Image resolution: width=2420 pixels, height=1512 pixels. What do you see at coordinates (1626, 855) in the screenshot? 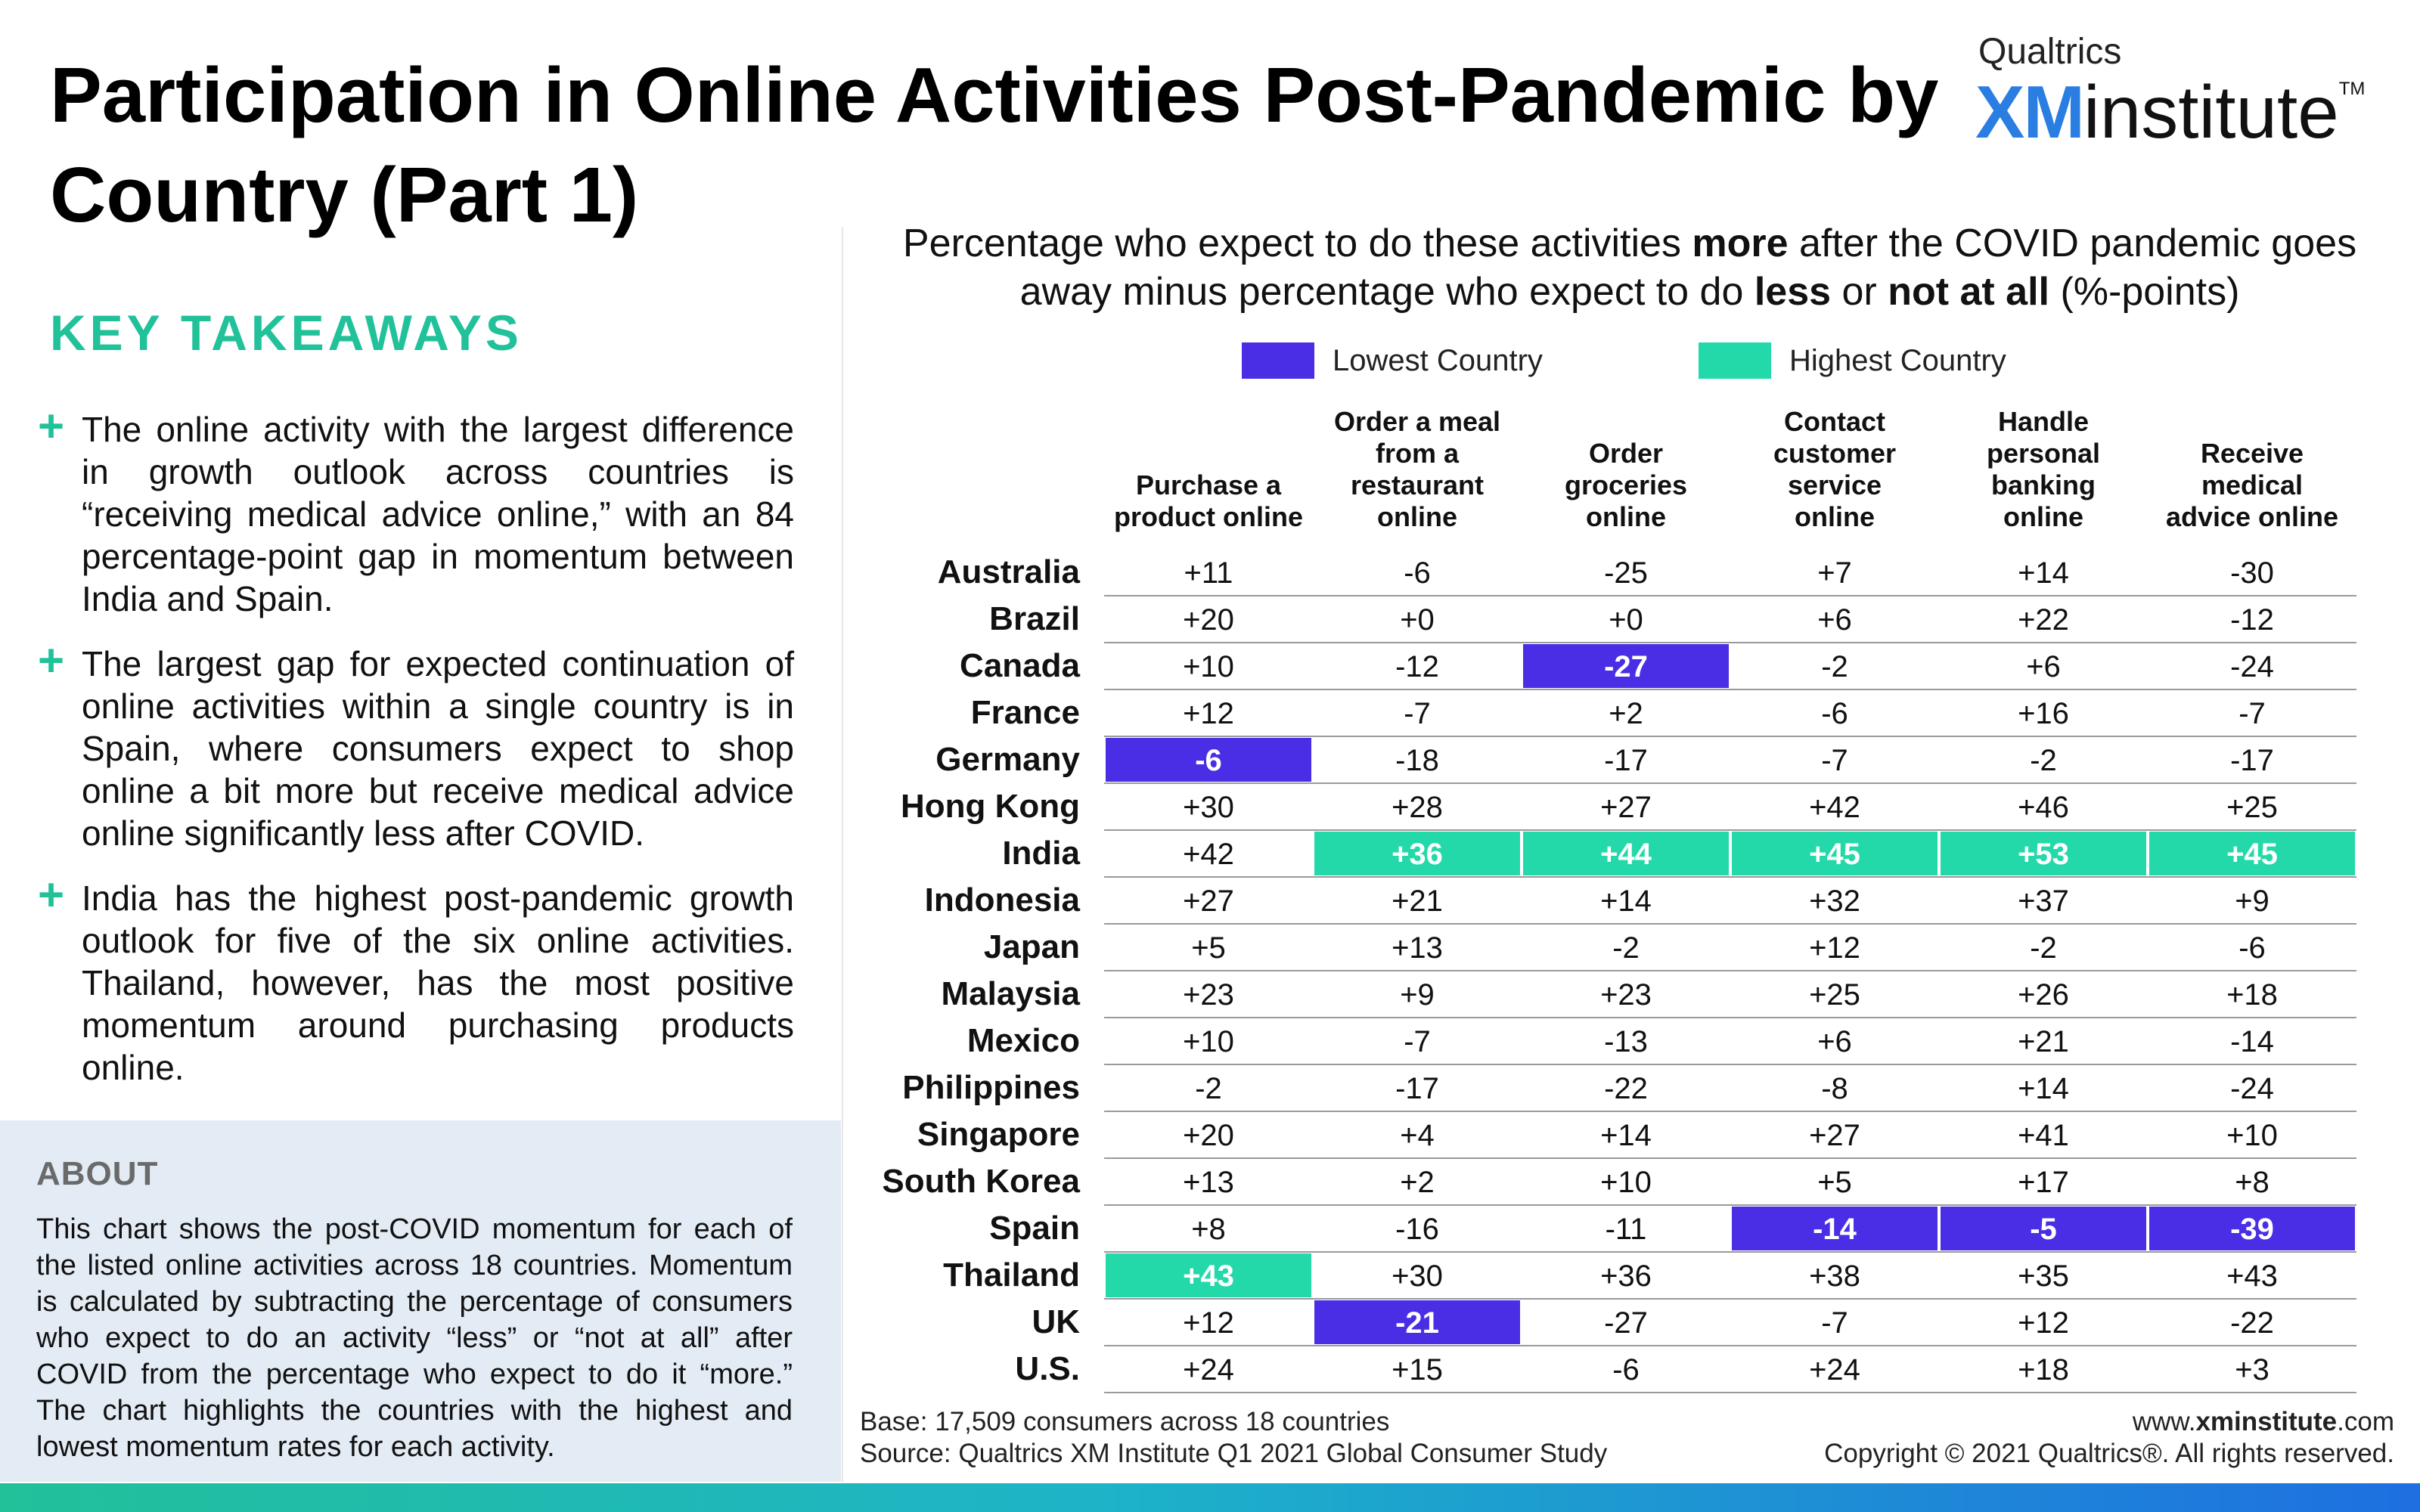
I see `value-cell: +44` at bounding box center [1626, 855].